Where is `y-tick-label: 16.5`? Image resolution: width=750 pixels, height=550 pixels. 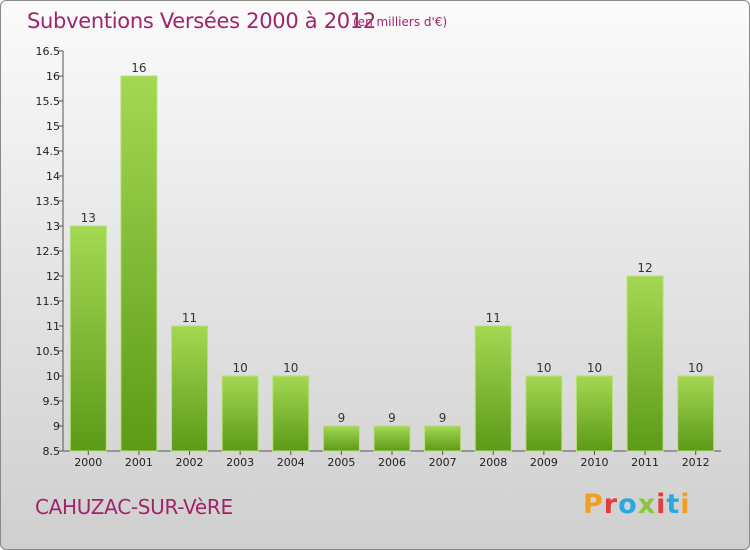 y-tick-label: 16.5 is located at coordinates (48, 51).